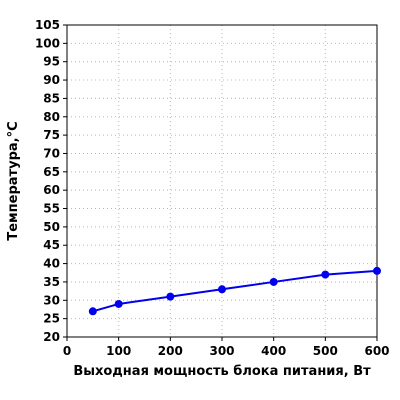  What do you see at coordinates (221, 351) in the screenshot?
I see `x-tick-label: 300` at bounding box center [221, 351].